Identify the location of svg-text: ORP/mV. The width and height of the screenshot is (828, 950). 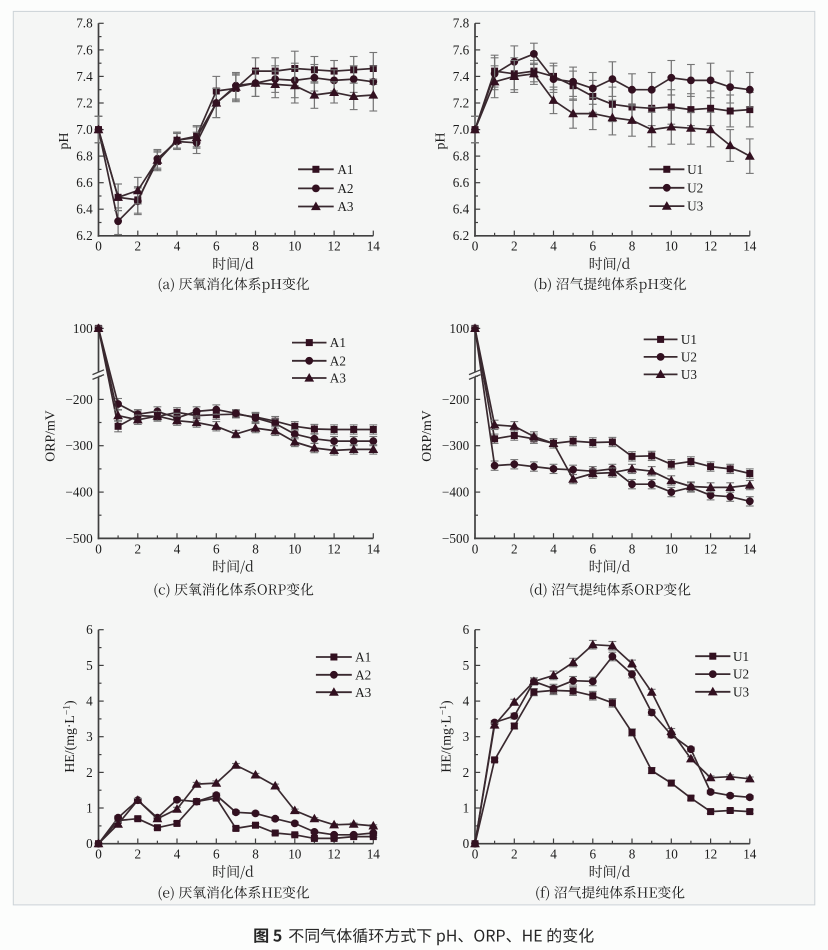
(49, 435).